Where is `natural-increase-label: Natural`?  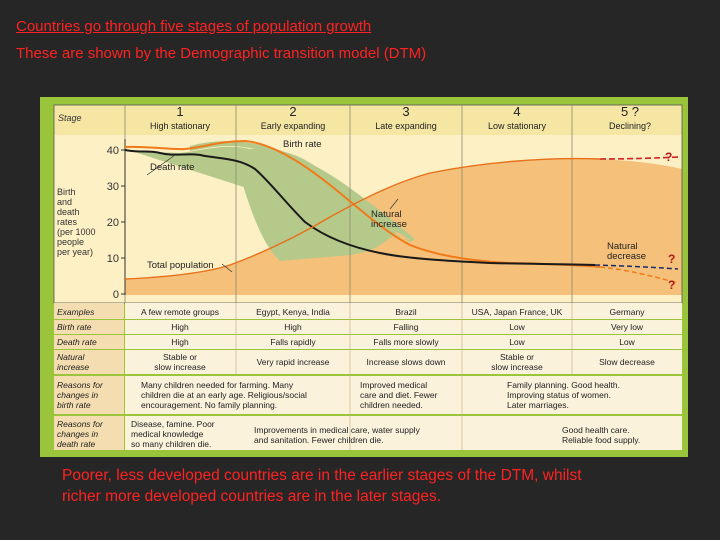
natural-increase-label: Natural is located at coordinates (386, 214).